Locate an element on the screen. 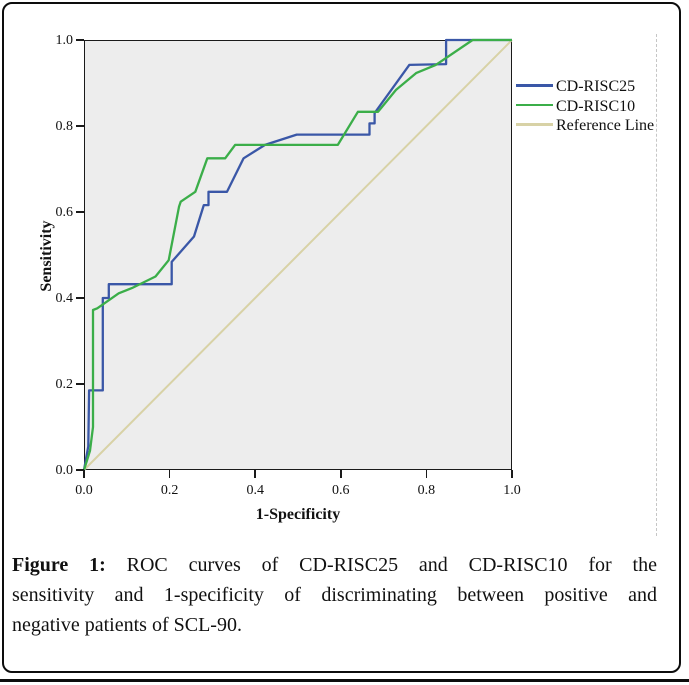 This screenshot has height=685, width=689. y-tick-label: 0.2 is located at coordinates (64, 384).